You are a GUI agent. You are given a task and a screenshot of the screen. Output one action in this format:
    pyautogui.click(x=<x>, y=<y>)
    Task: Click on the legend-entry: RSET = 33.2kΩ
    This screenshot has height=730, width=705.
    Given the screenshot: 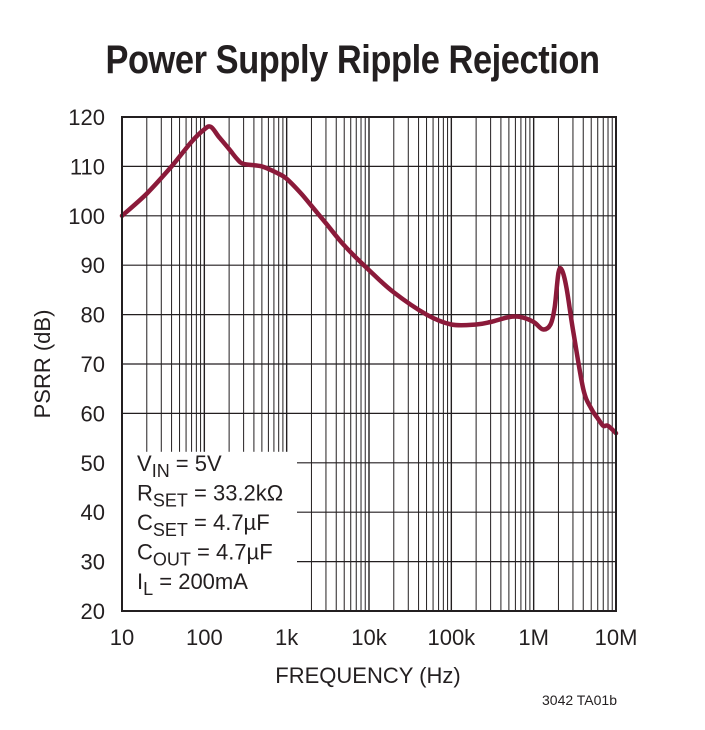 What is the action you would take?
    pyautogui.click(x=210, y=495)
    